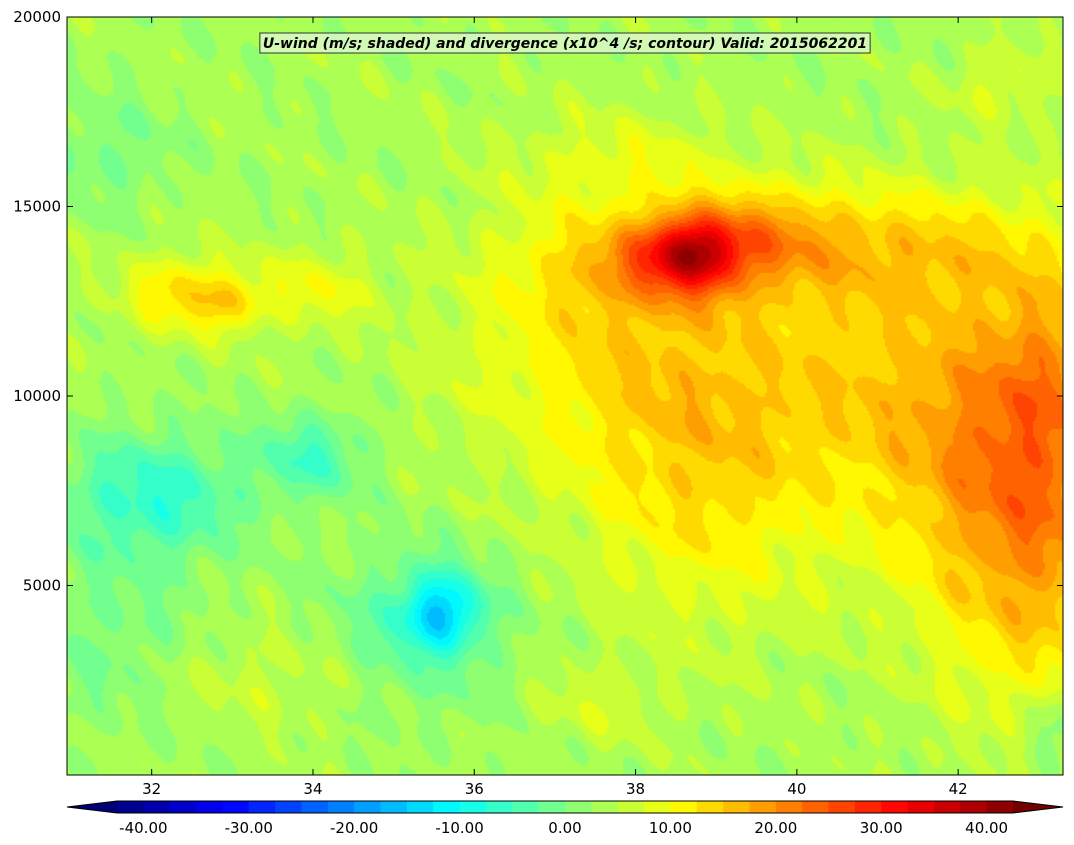 The height and width of the screenshot is (845, 1074). I want to click on colorbar-outline, so click(565, 807).